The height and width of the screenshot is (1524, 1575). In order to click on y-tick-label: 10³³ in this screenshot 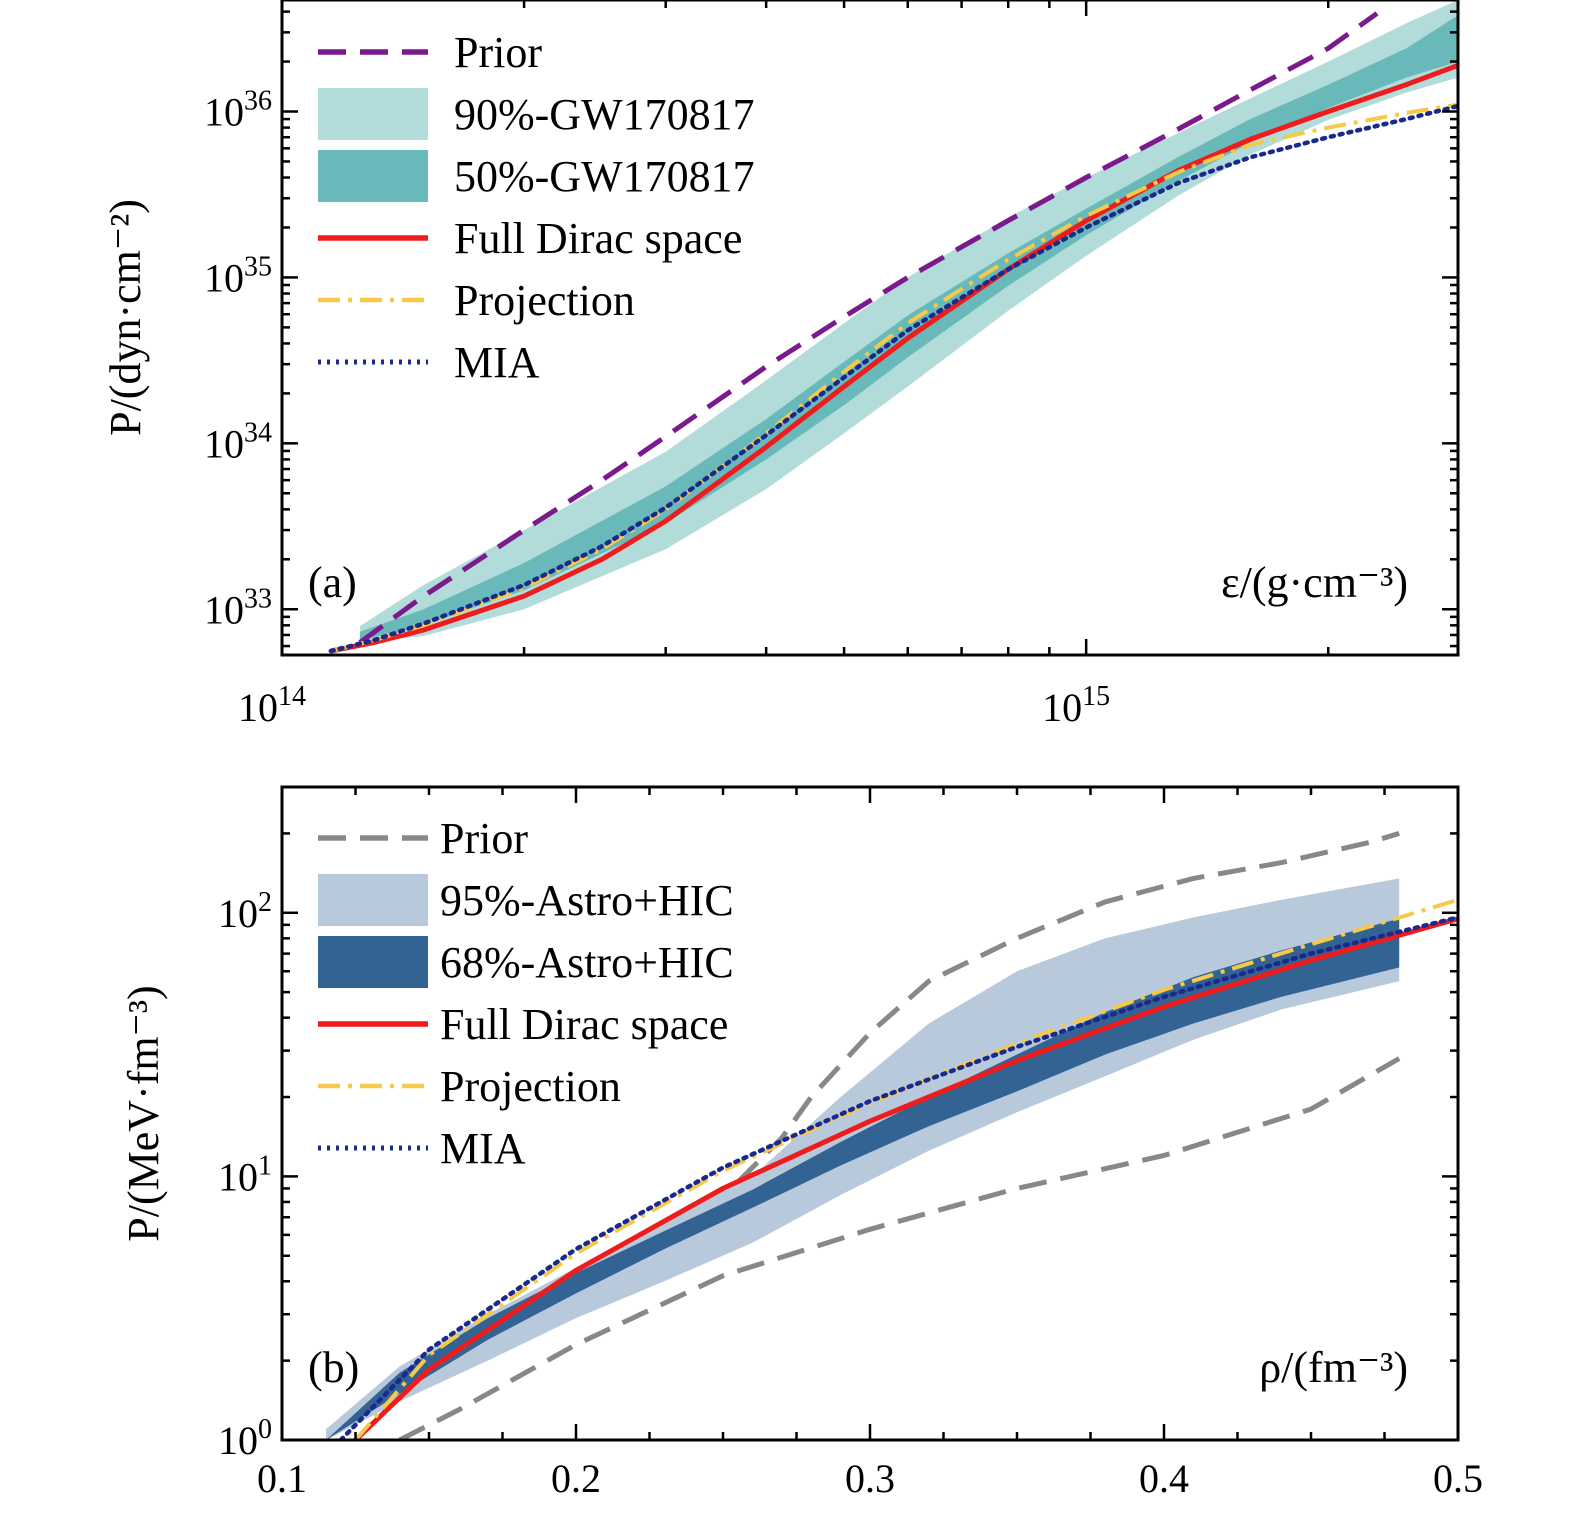, I will do `click(238, 607)`.